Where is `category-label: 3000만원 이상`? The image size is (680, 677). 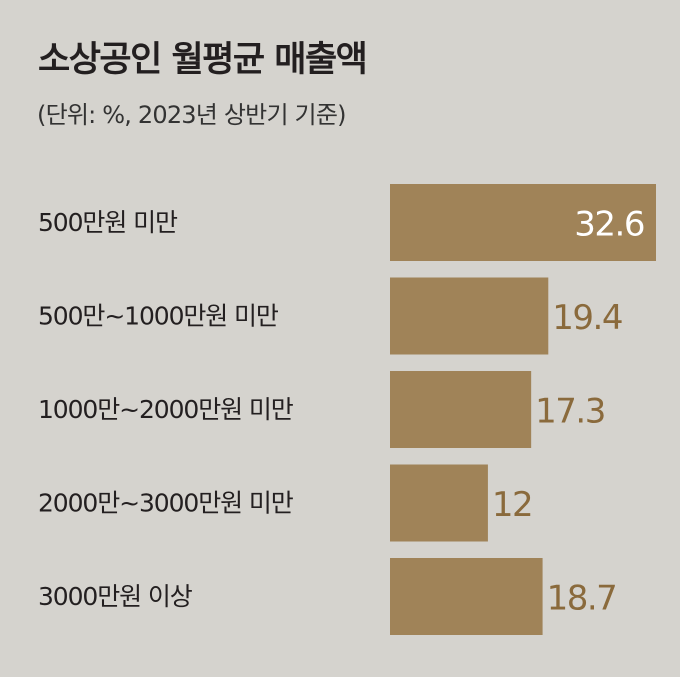 category-label: 3000만원 이상 is located at coordinates (115, 596).